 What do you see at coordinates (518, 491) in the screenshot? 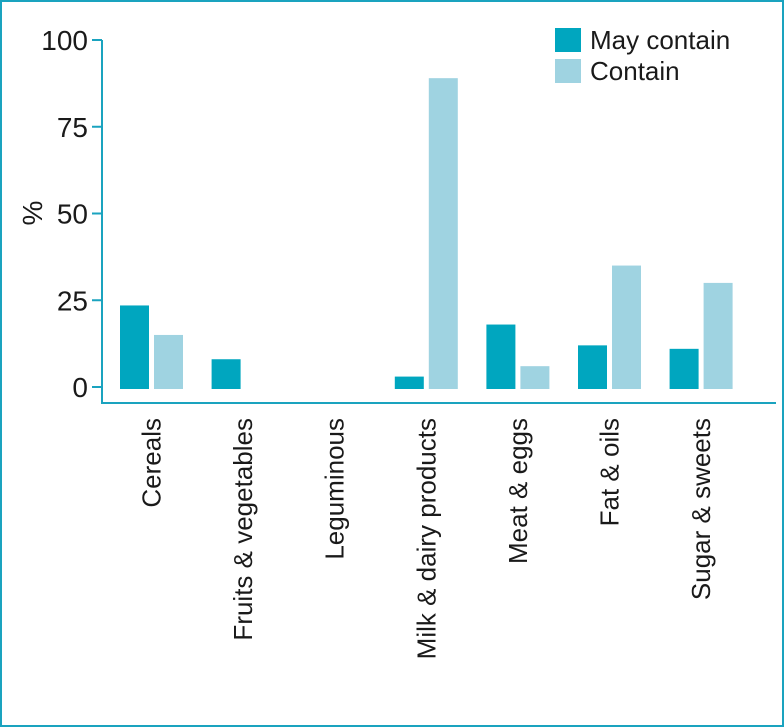
I see `category-label: Meat & eggs` at bounding box center [518, 491].